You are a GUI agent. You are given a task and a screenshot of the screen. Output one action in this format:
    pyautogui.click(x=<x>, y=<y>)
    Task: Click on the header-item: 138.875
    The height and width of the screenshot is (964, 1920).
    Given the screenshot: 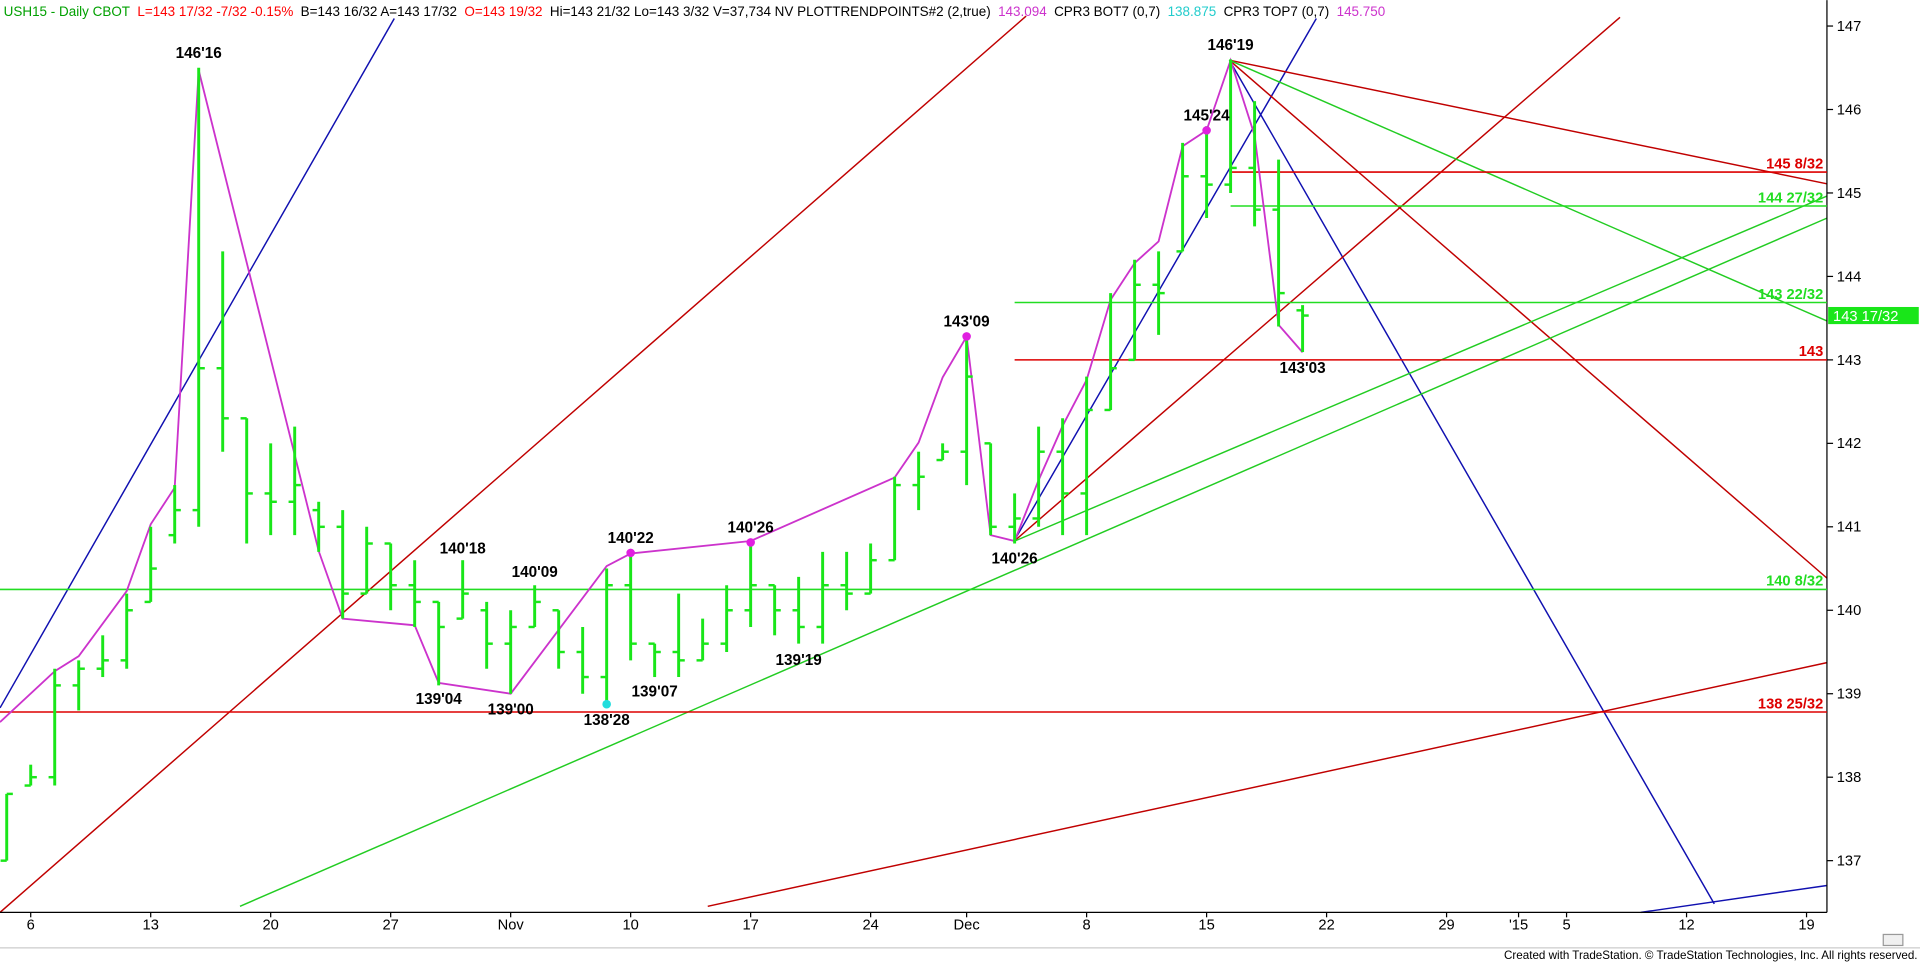 What is the action you would take?
    pyautogui.click(x=1192, y=11)
    